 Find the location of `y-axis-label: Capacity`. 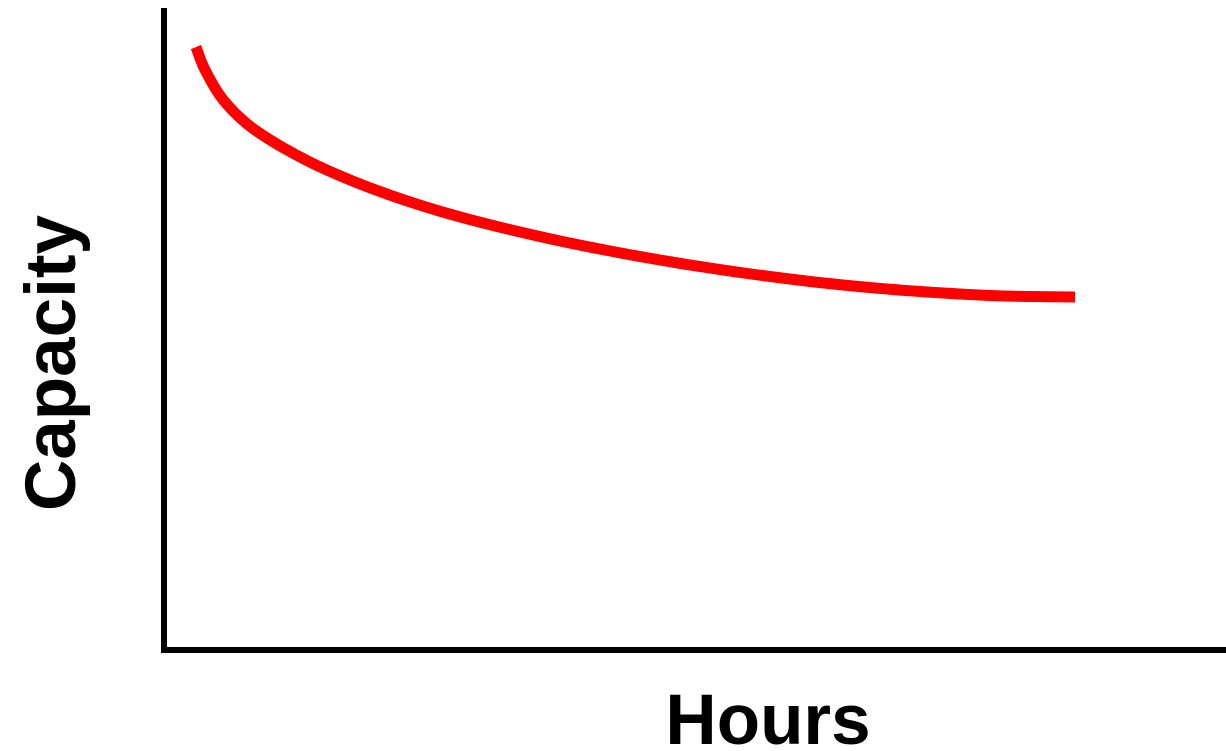

y-axis-label: Capacity is located at coordinates (51, 363).